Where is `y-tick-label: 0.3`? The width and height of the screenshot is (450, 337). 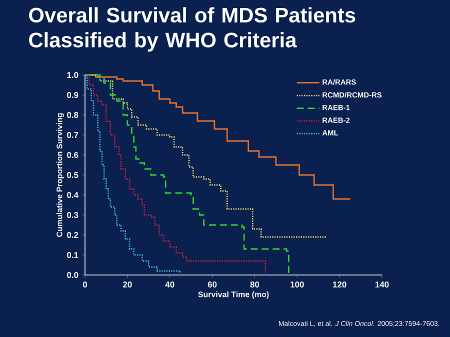
y-tick-label: 0.3 is located at coordinates (72, 215).